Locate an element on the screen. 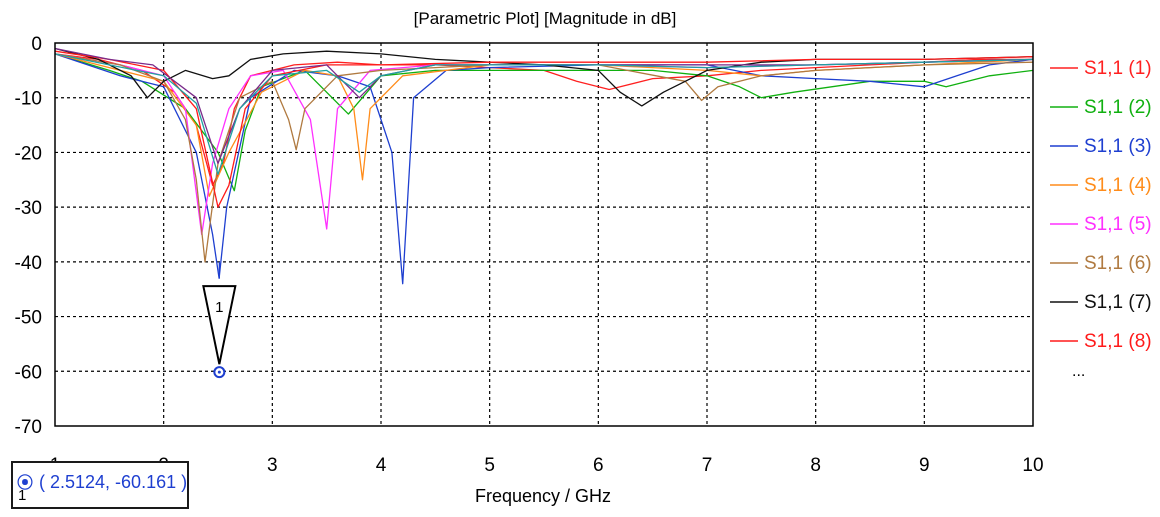 This screenshot has height=517, width=1160. chart-title: [Parametric Plot] [Magnitude in dB] is located at coordinates (545, 18).